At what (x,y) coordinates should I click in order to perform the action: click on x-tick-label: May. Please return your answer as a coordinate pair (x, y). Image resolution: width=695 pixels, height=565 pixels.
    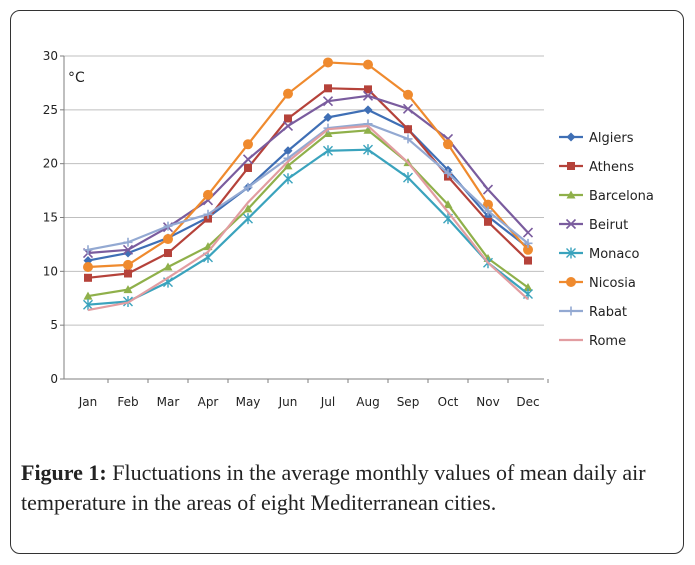
    Looking at the image, I should click on (248, 402).